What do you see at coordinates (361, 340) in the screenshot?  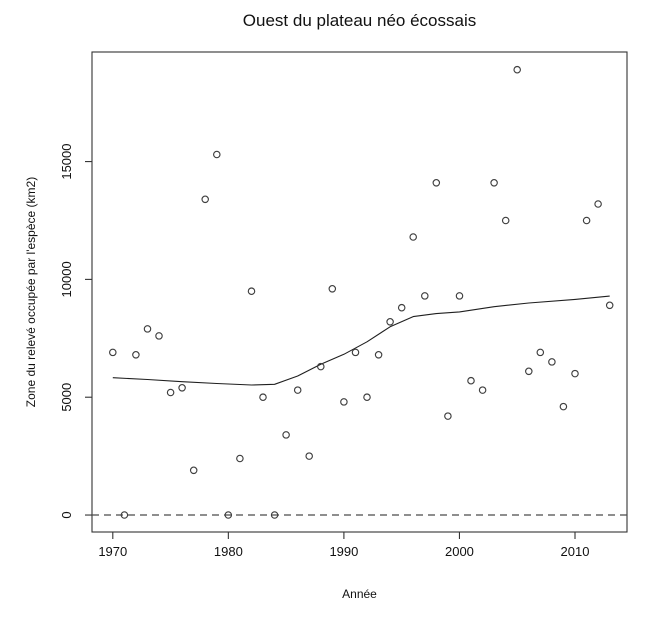 I see `loess-smooth-line` at bounding box center [361, 340].